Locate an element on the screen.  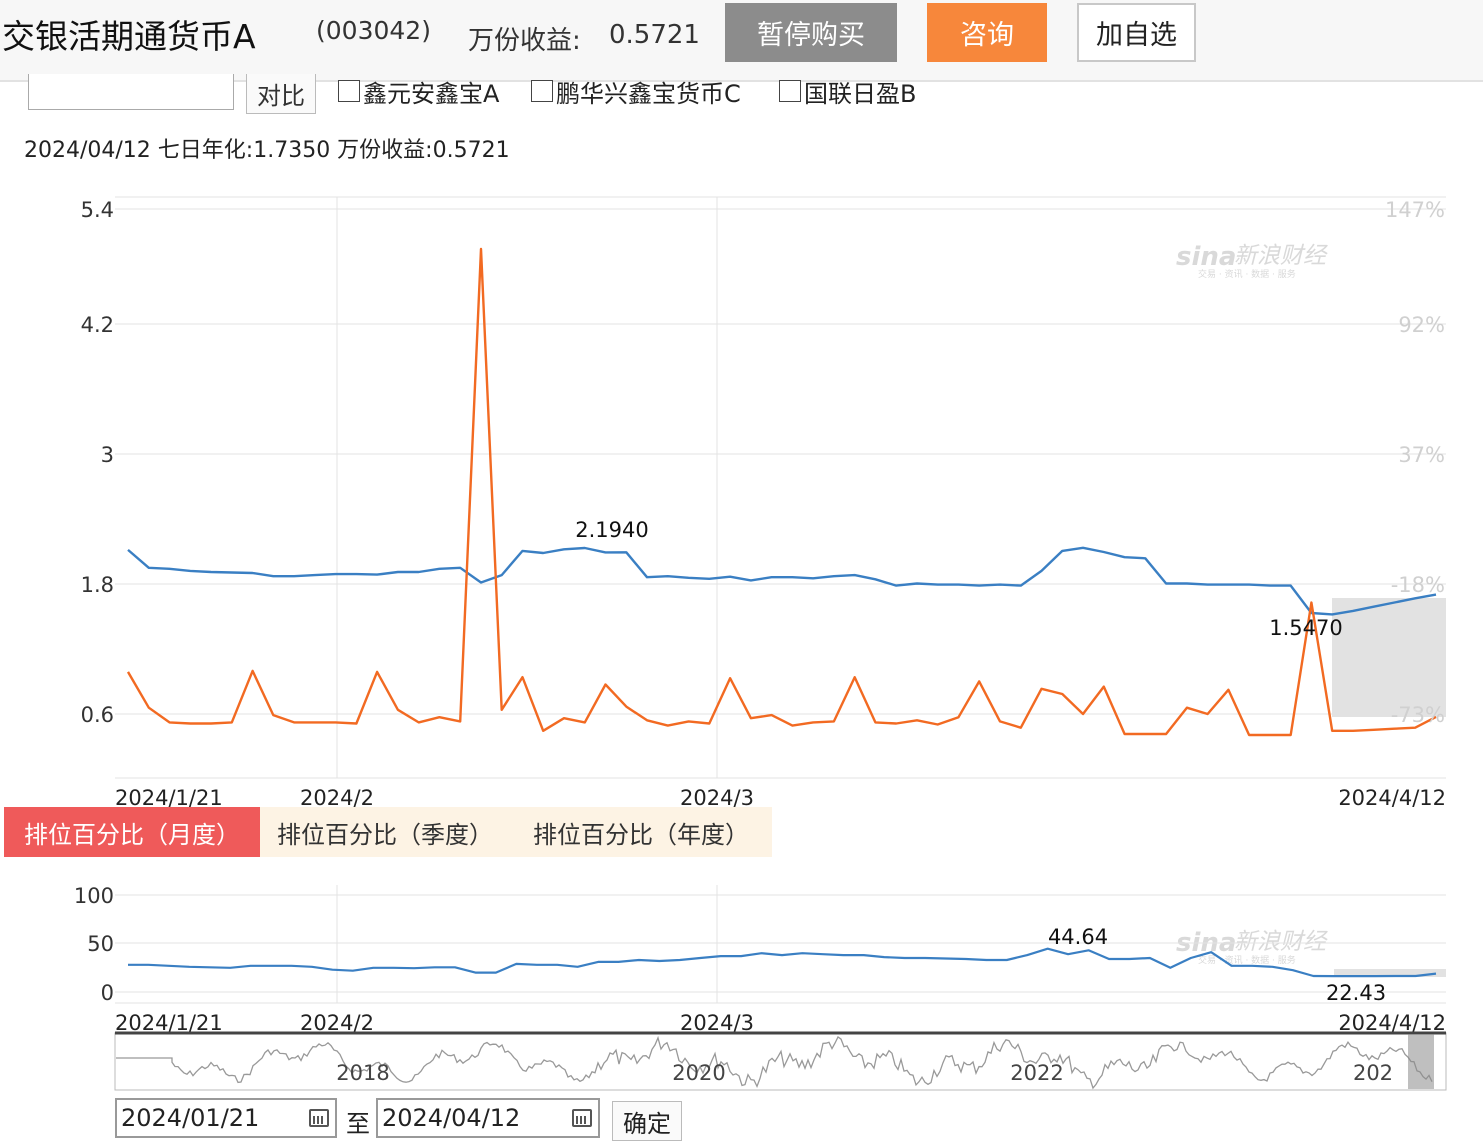
navigator-window-handle is located at coordinates (1421, 1061).